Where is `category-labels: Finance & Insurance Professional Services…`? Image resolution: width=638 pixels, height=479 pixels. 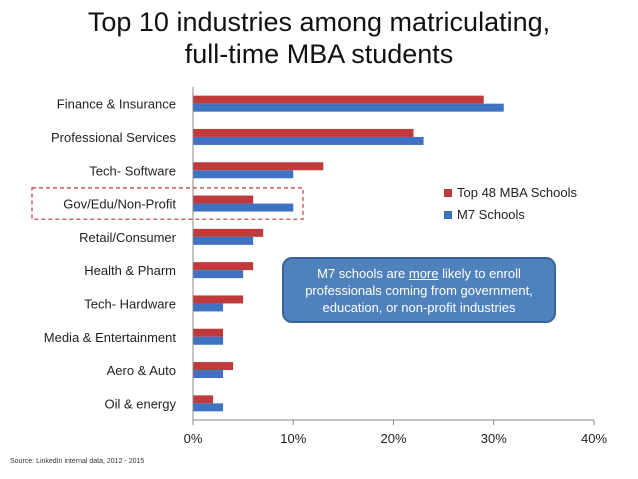 category-labels: Finance & Insurance Professional Services… is located at coordinates (110, 254).